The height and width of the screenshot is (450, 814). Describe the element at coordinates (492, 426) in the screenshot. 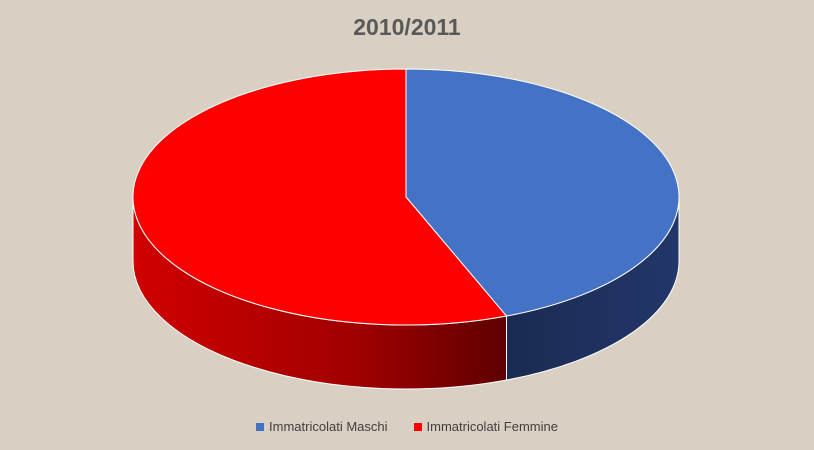

I see `legend-label-femmine: Immatricolati Femmine` at that location.